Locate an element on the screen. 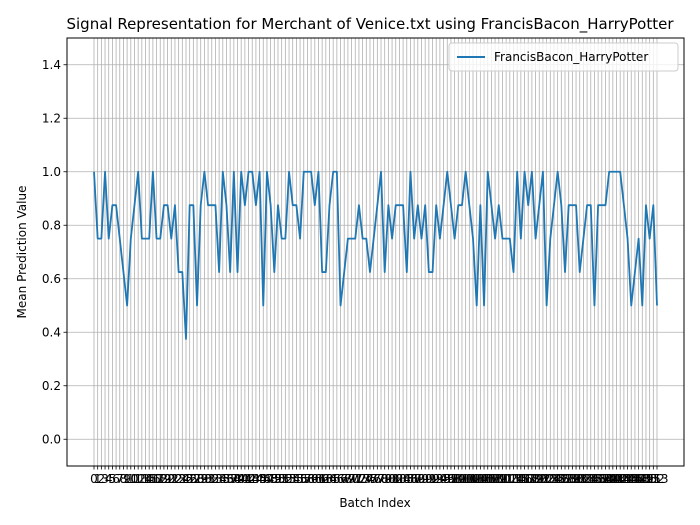 This screenshot has width=700, height=525. x-tick-label: 130 is located at coordinates (572, 479).